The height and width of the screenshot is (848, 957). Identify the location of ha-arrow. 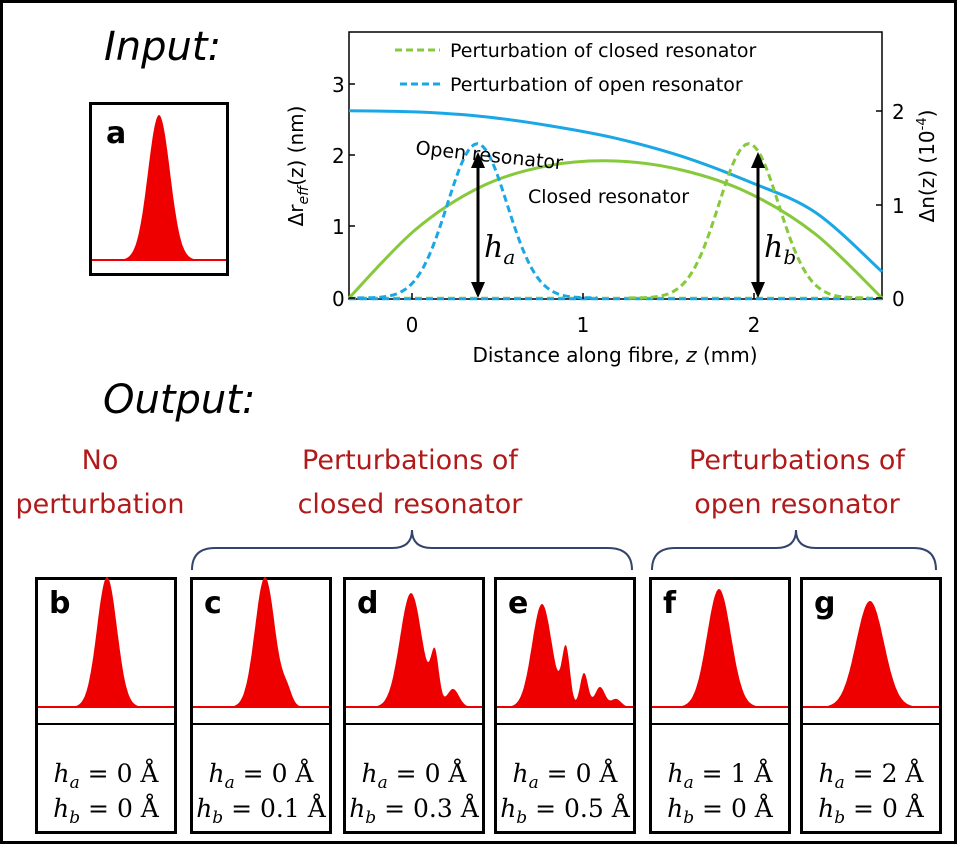
(478, 225).